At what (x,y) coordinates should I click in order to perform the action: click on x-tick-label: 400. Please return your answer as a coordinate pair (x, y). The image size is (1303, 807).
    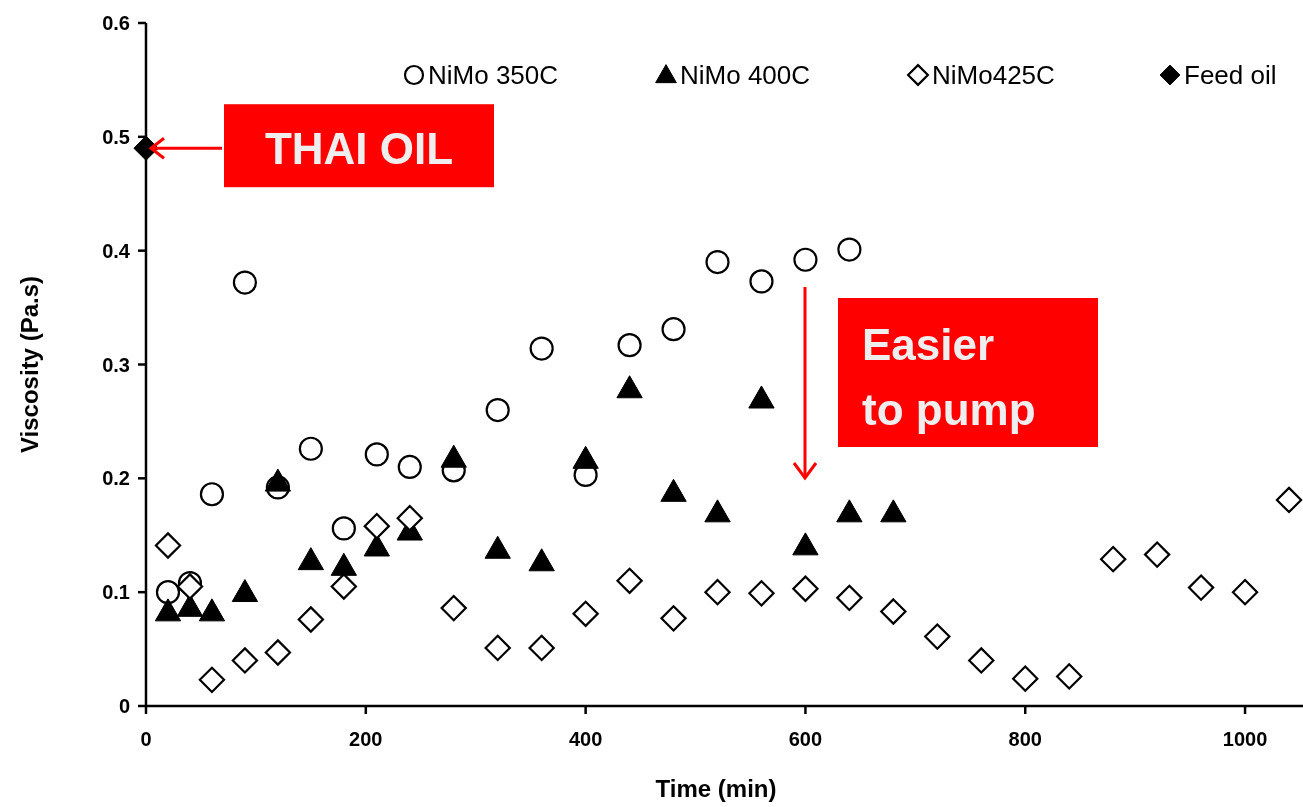
    Looking at the image, I should click on (585, 739).